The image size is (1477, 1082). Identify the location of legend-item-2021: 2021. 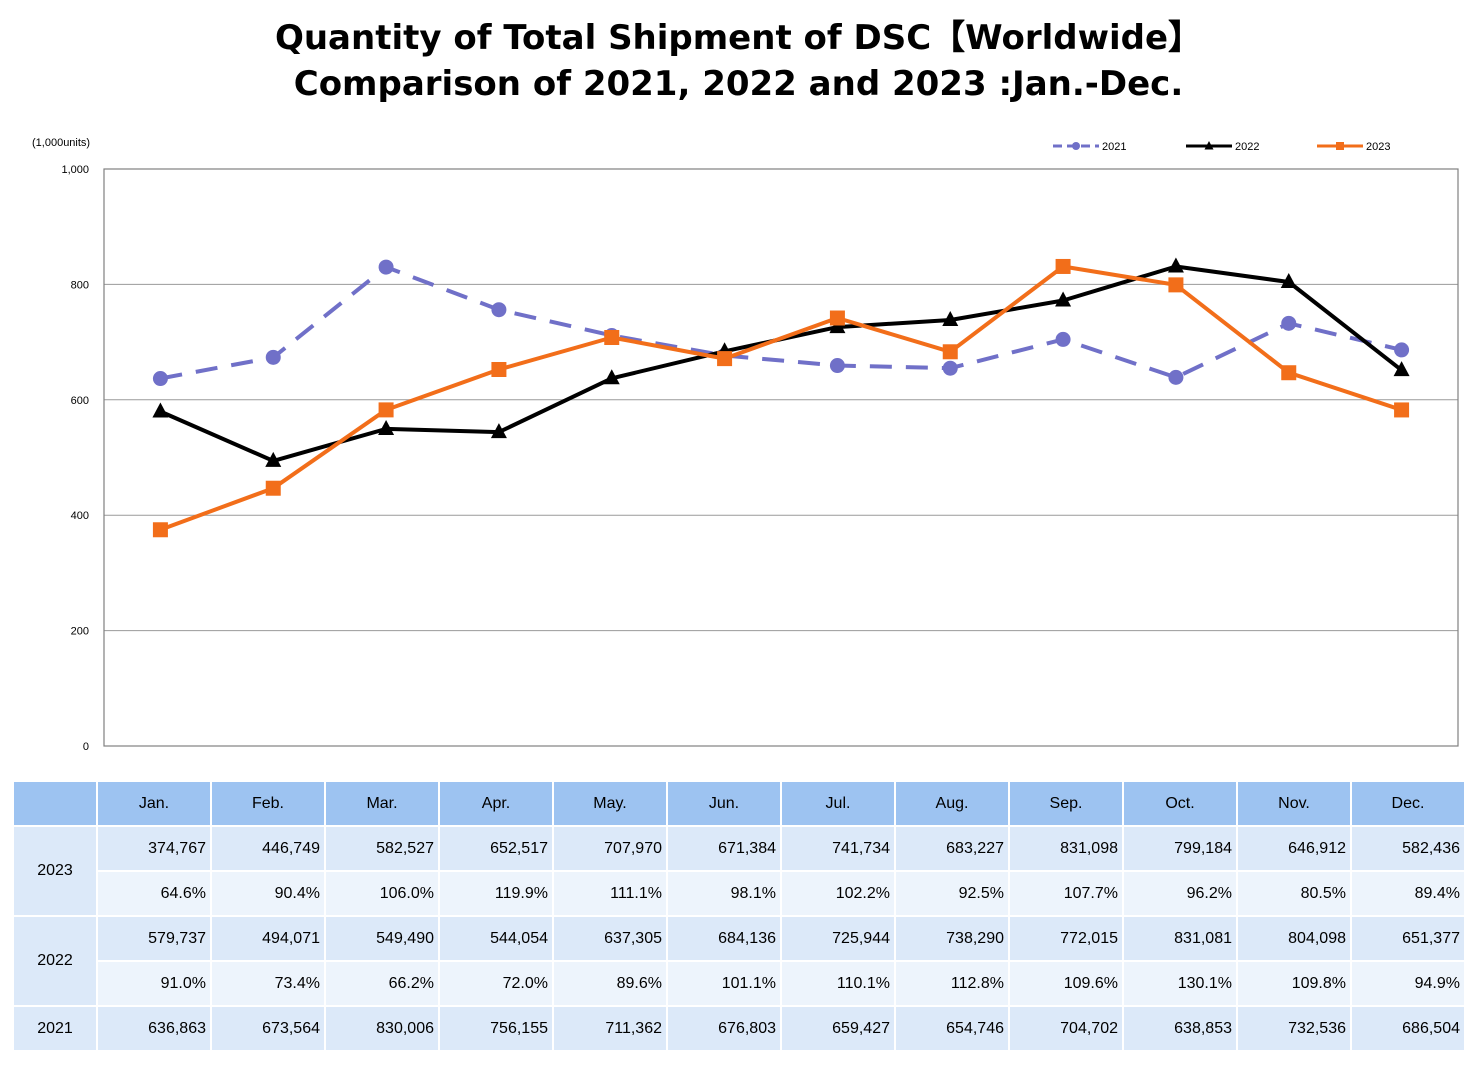
(1089, 147).